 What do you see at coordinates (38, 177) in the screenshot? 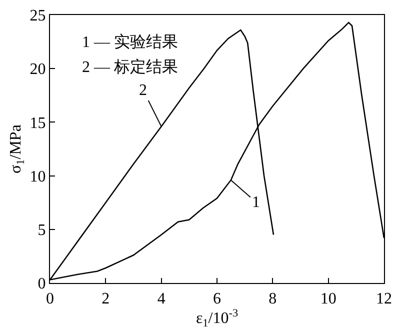
I see `y-tick-label: 10` at bounding box center [38, 177].